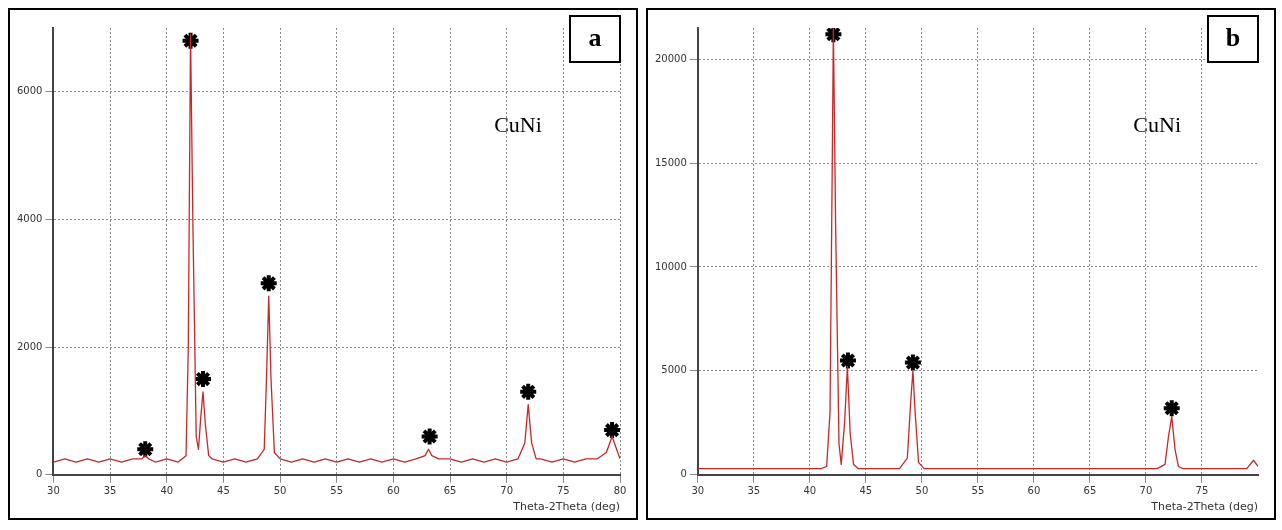 The height and width of the screenshot is (530, 1282). What do you see at coordinates (671, 266) in the screenshot?
I see `y-tick-label: 10000` at bounding box center [671, 266].